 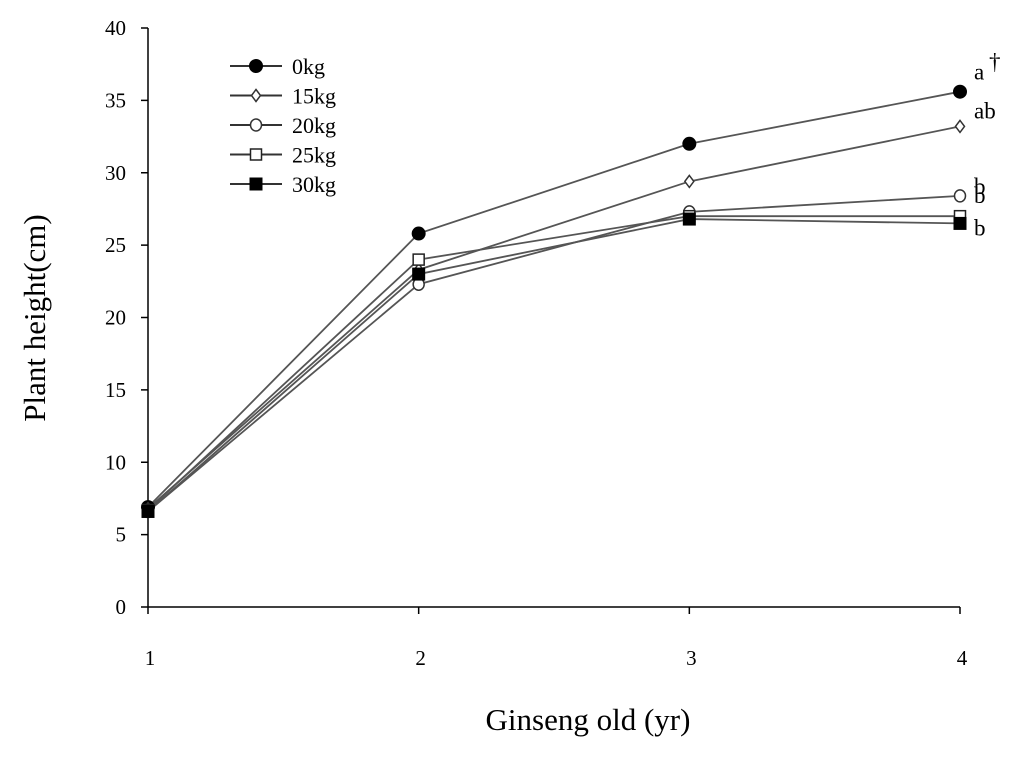 What do you see at coordinates (314, 184) in the screenshot?
I see `legend-label: 30kg` at bounding box center [314, 184].